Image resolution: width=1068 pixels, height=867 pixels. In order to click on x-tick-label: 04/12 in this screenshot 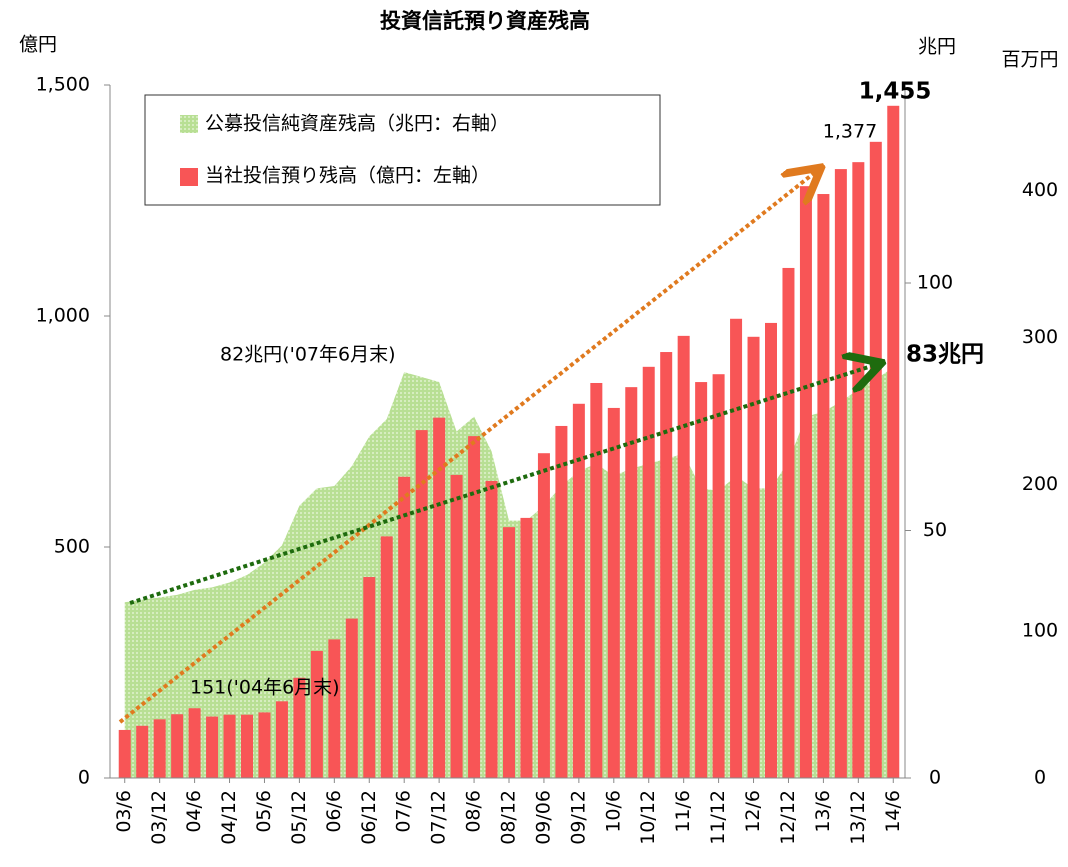, I will do `click(229, 817)`.